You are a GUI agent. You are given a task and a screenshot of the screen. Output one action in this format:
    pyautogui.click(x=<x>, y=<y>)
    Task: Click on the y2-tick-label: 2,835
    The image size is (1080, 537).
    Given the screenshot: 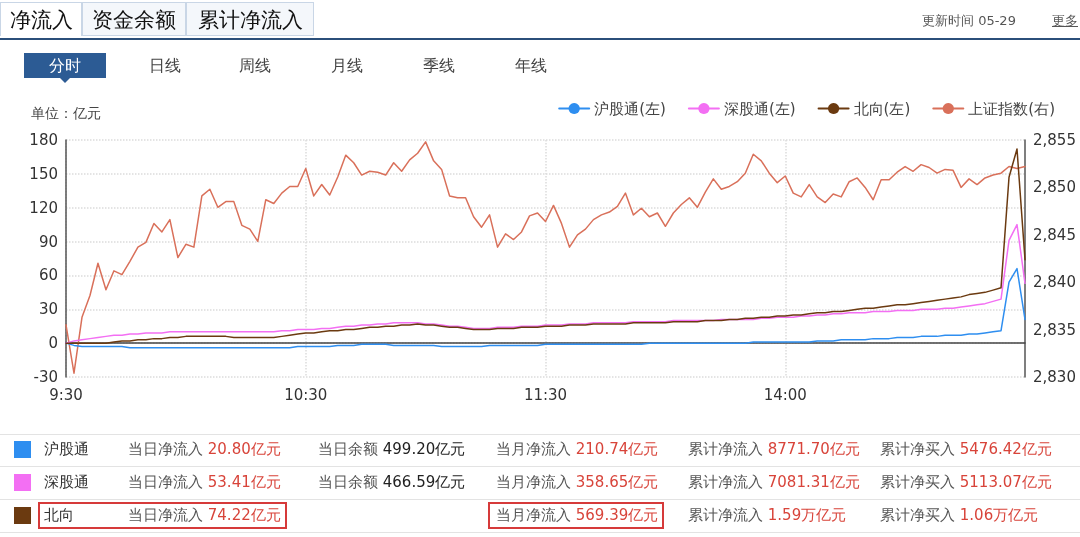 What is the action you would take?
    pyautogui.click(x=1054, y=329)
    